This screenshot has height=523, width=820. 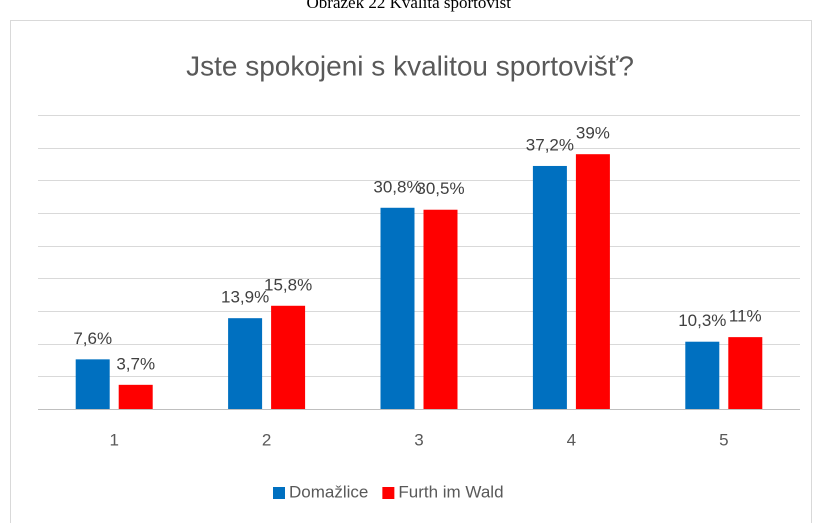 What do you see at coordinates (593, 133) in the screenshot?
I see `data-label: 39%` at bounding box center [593, 133].